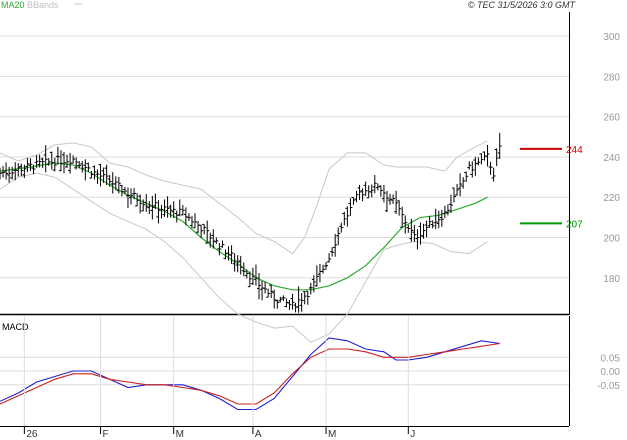 Image resolution: width=627 pixels, height=440 pixels. What do you see at coordinates (43, 5) in the screenshot?
I see `legend-bbands: BBands` at bounding box center [43, 5].